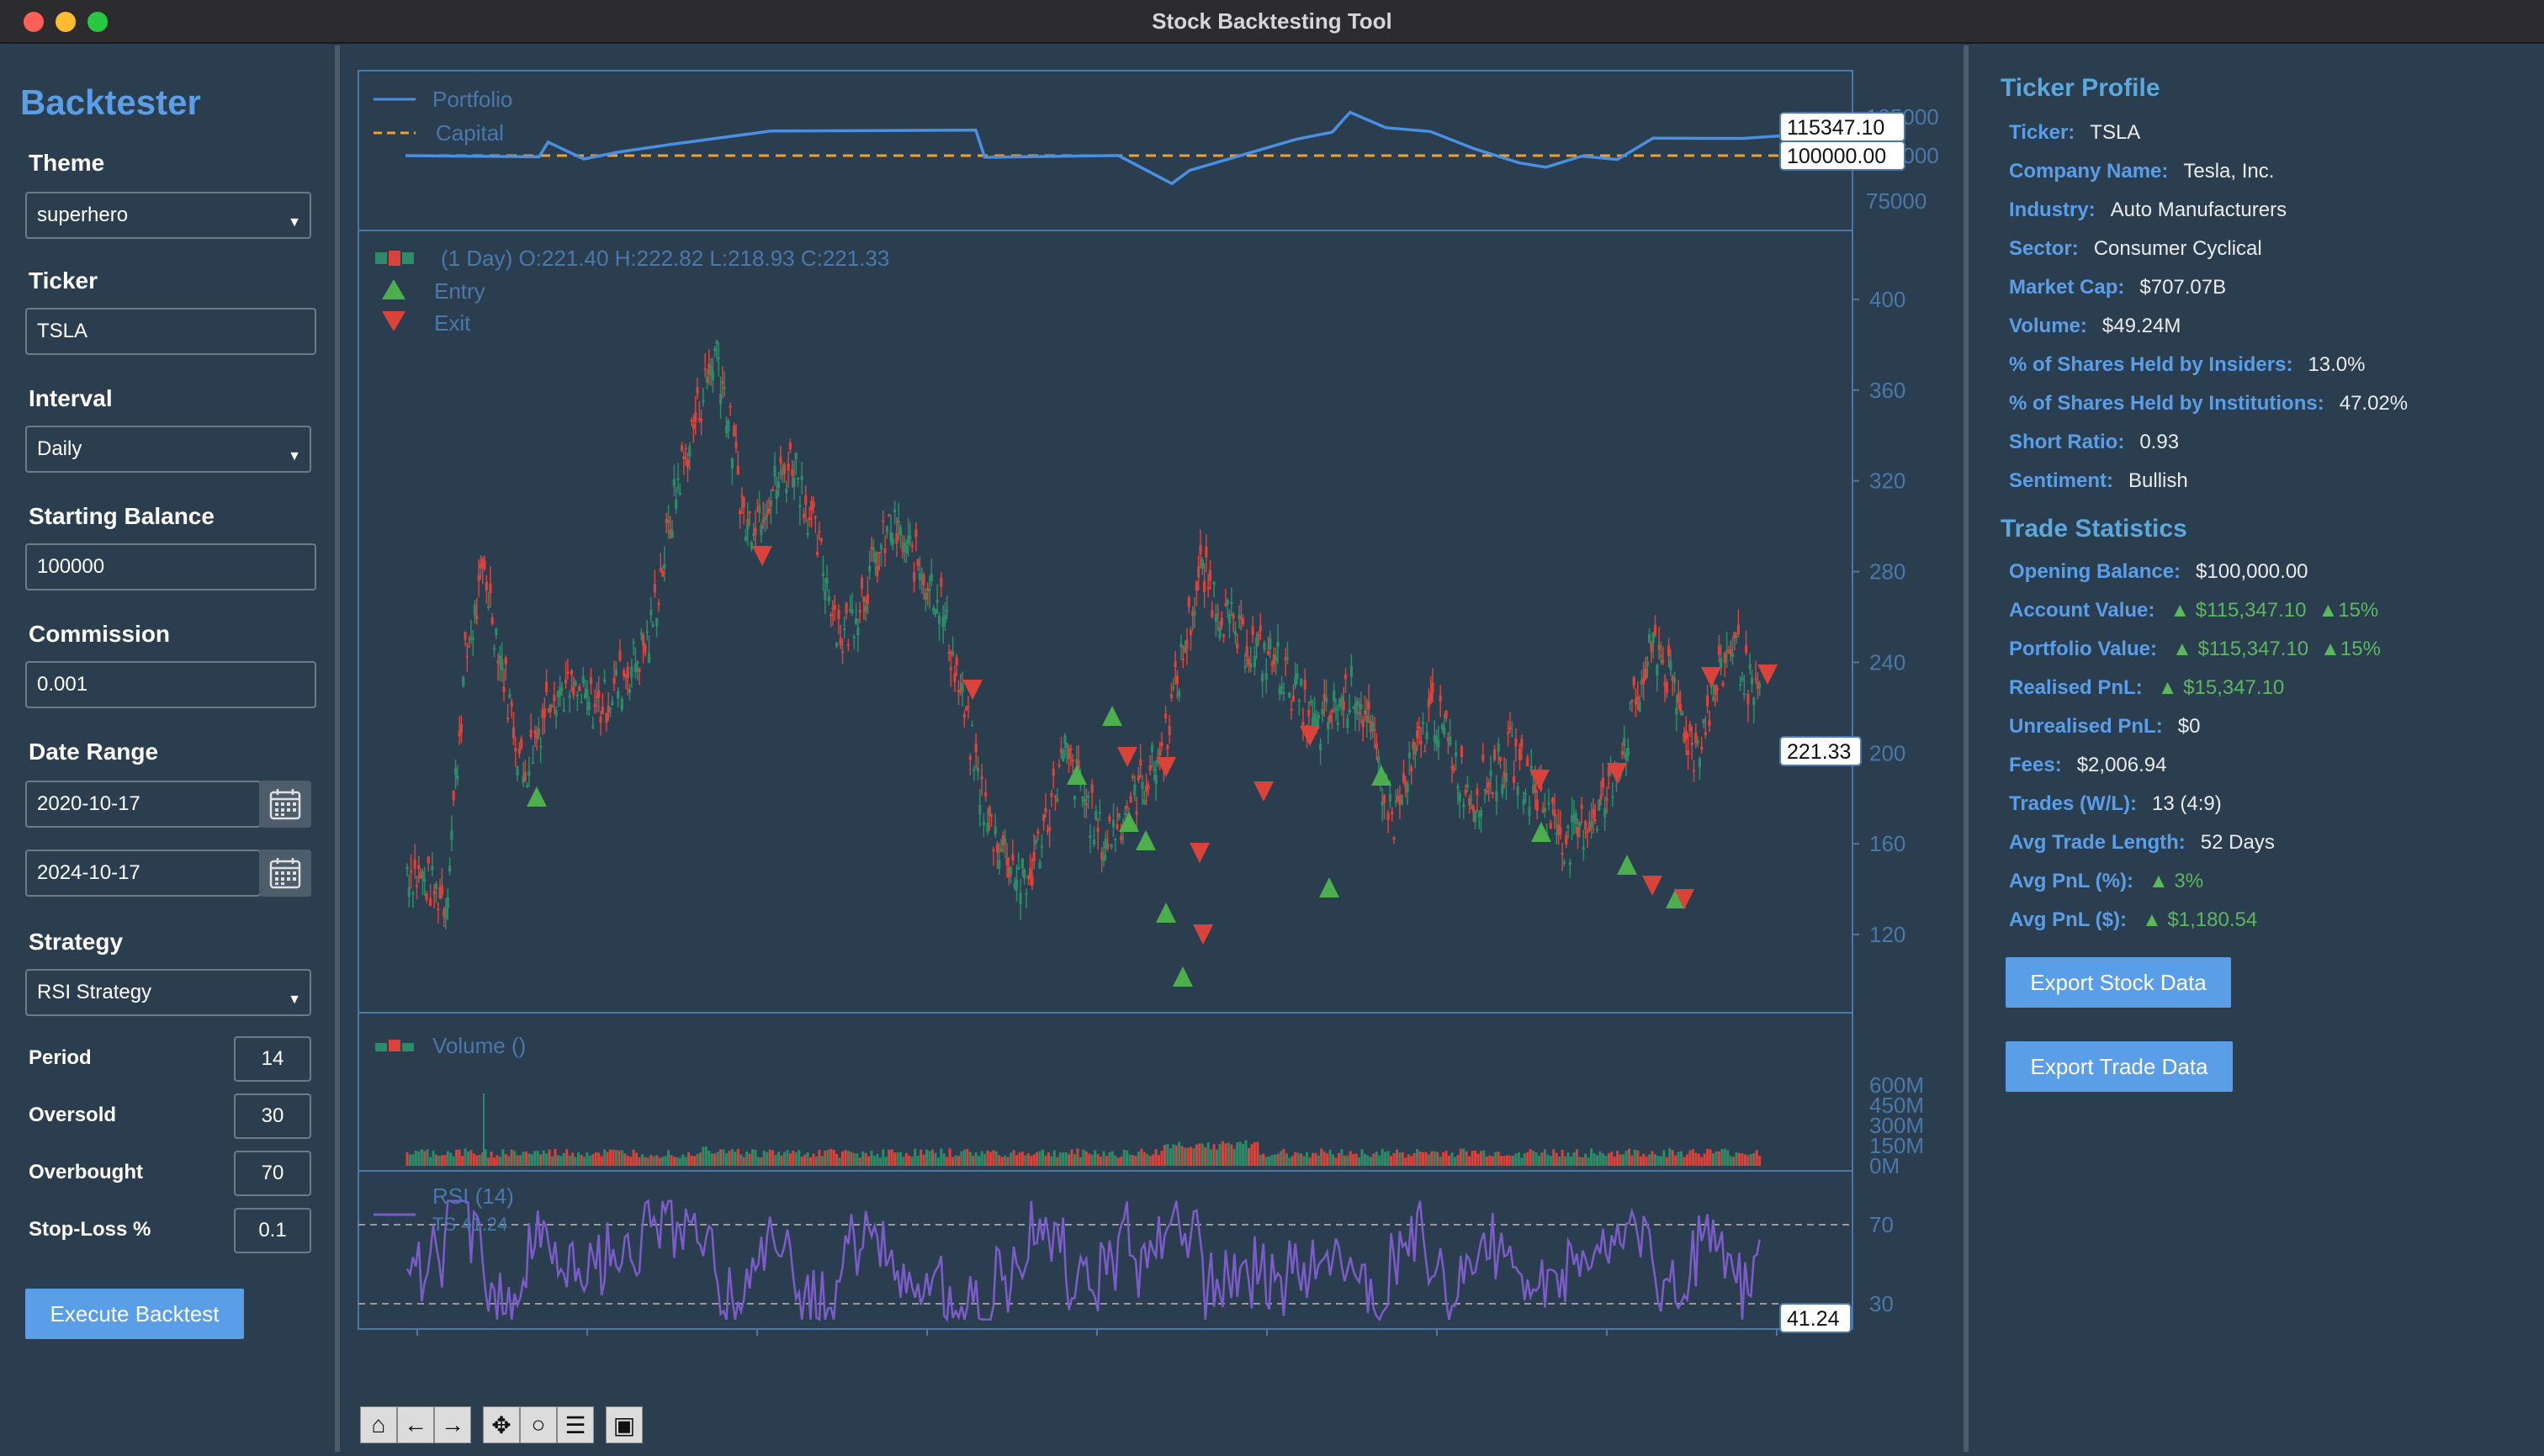  Describe the element at coordinates (2118, 982) in the screenshot. I see `export-stock-data-button: Export Stock Data` at that location.